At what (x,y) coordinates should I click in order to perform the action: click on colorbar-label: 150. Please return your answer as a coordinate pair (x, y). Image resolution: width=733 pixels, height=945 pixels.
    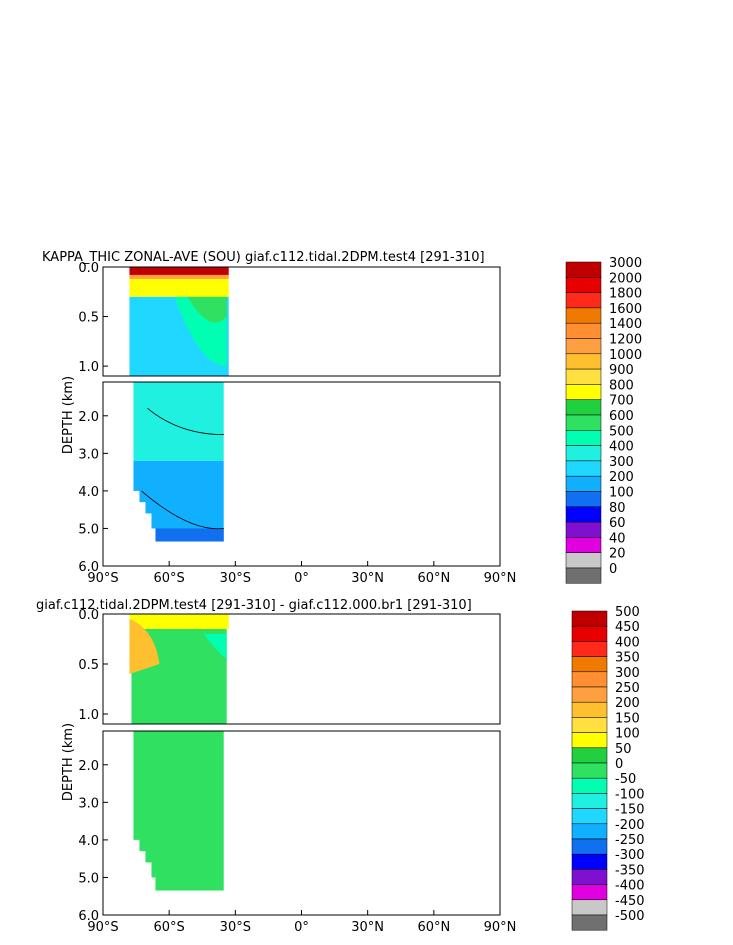
    Looking at the image, I should click on (627, 718).